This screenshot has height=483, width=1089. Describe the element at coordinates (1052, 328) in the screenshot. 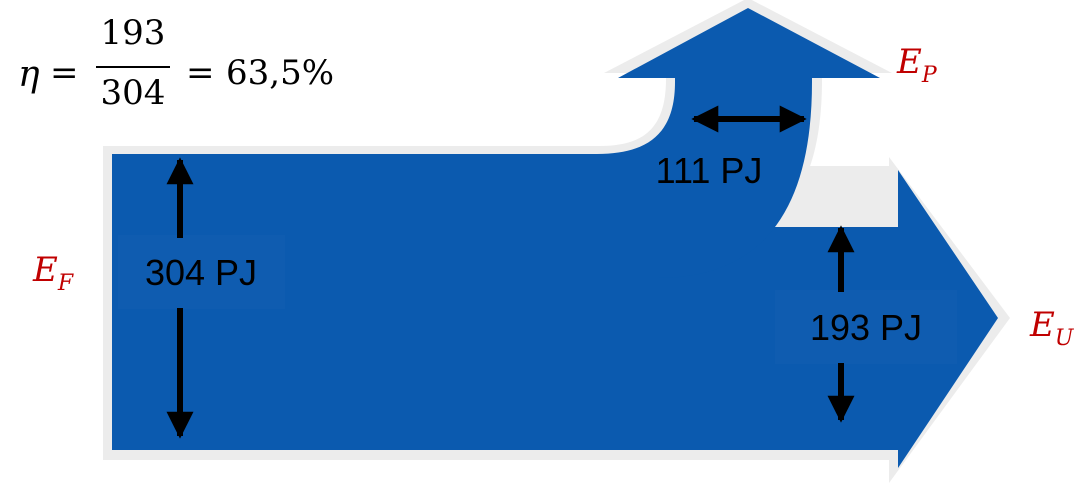

I see `useful-energy-symbol: EU` at that location.